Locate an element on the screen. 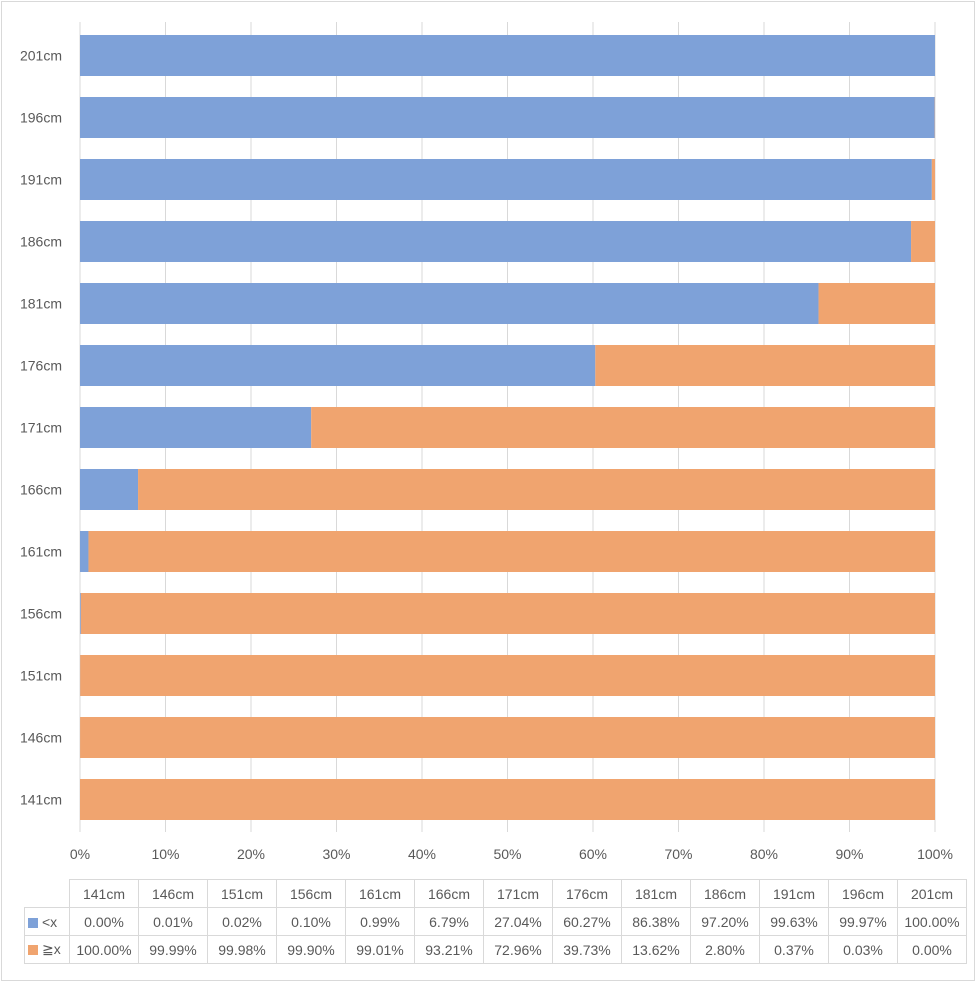 This screenshot has height=984, width=978. bar-segment-ge-x-146cm is located at coordinates (507, 737).